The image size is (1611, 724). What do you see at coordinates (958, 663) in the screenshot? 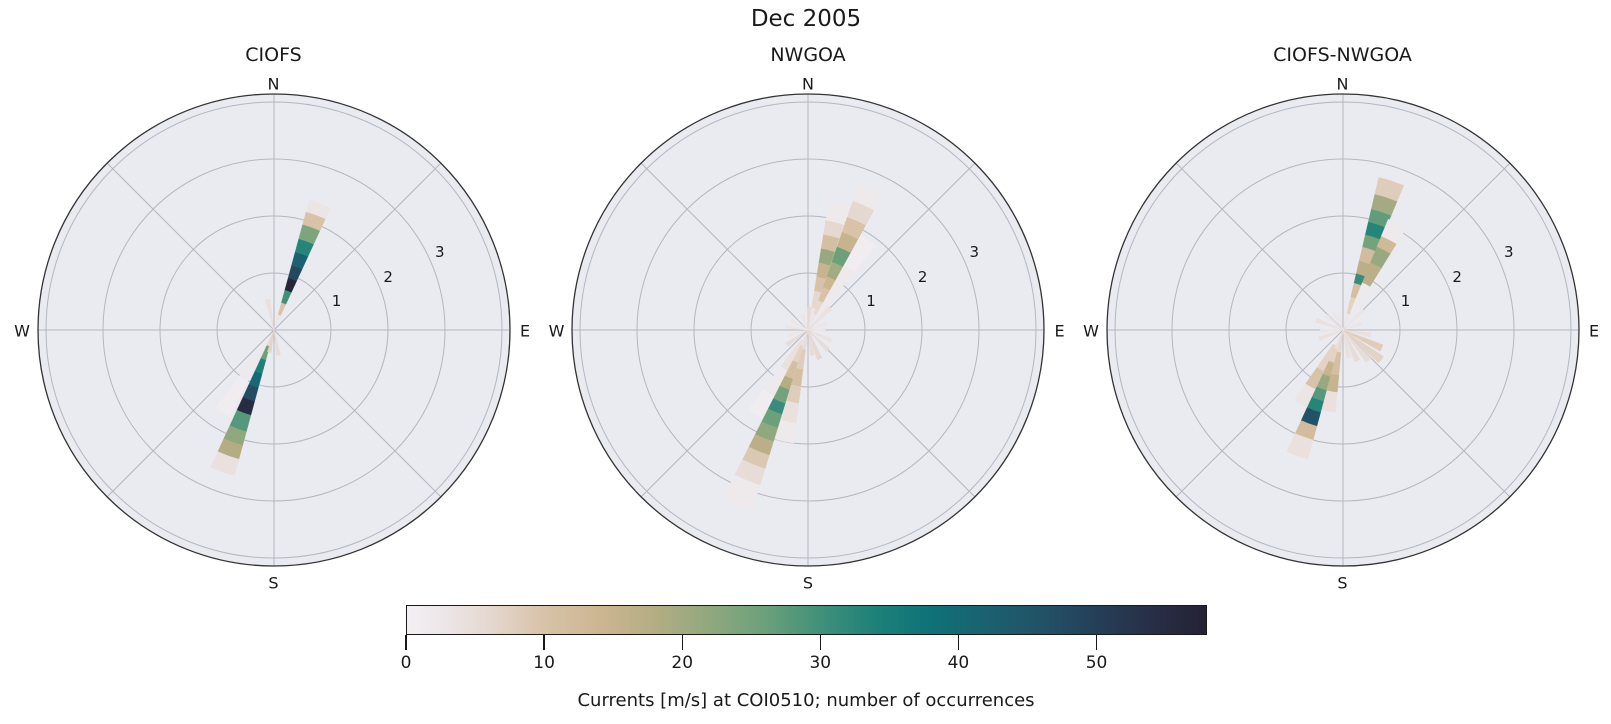
I see `colorbar-tick-label: 40` at bounding box center [958, 663].